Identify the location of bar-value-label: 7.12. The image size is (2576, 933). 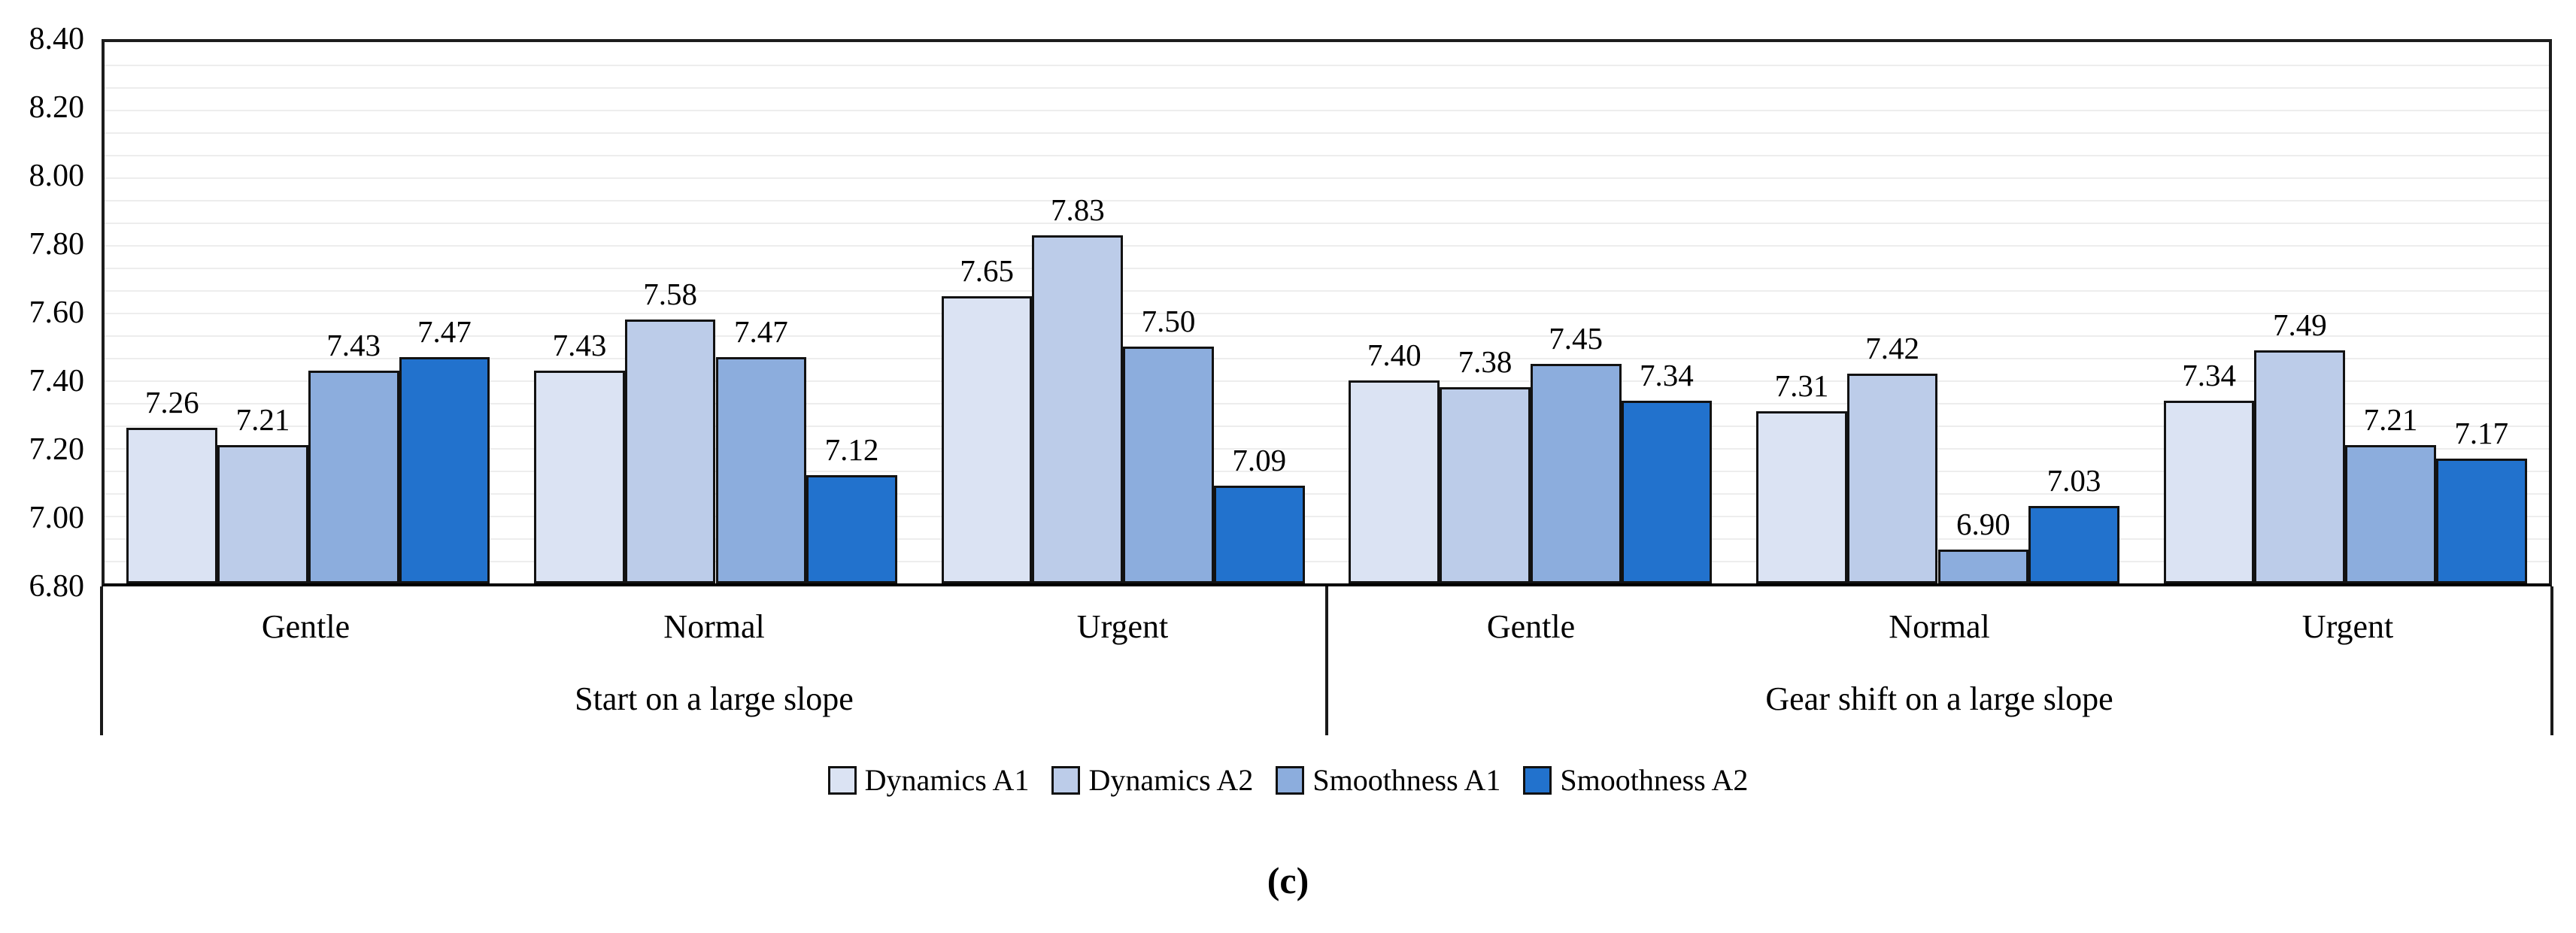
(851, 449).